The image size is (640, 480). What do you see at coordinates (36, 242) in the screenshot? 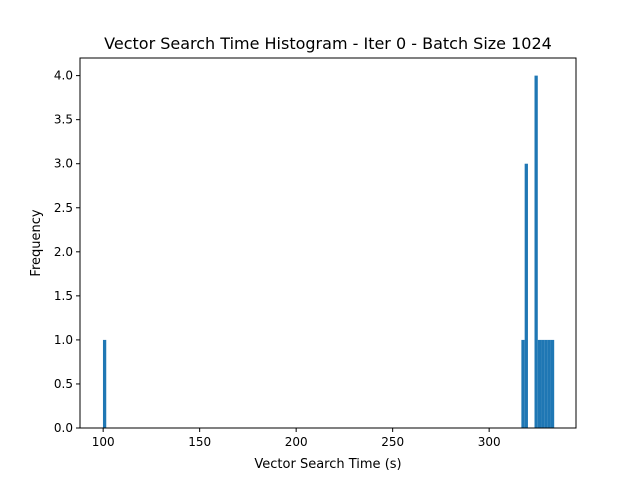
I see `y-axis-label: Frequency` at bounding box center [36, 242].